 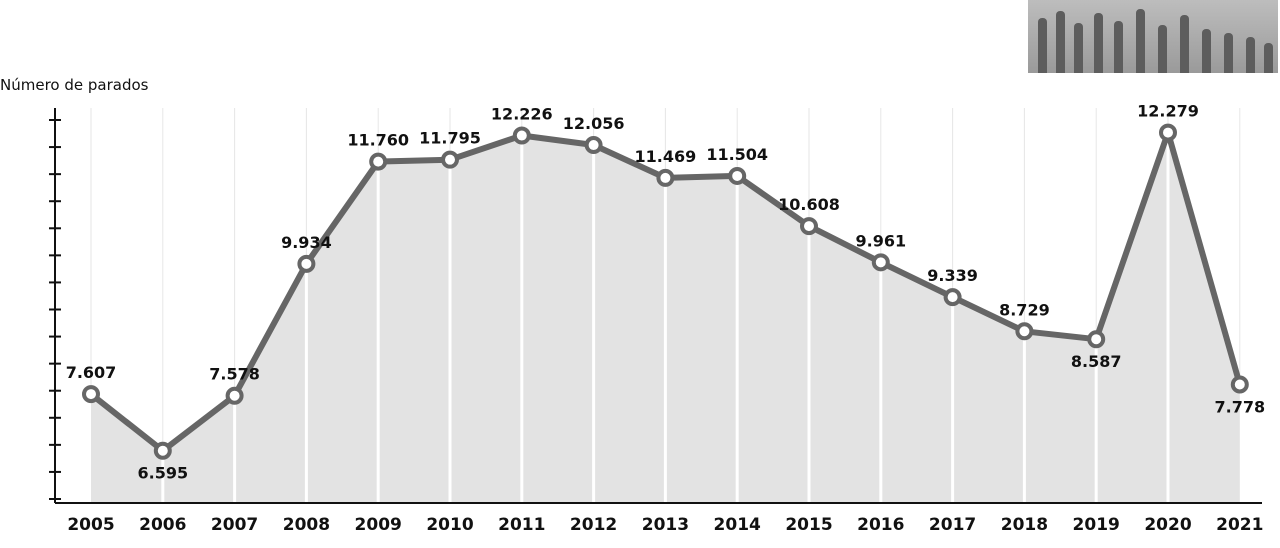 What do you see at coordinates (737, 175) in the screenshot?
I see `data-point-2014` at bounding box center [737, 175].